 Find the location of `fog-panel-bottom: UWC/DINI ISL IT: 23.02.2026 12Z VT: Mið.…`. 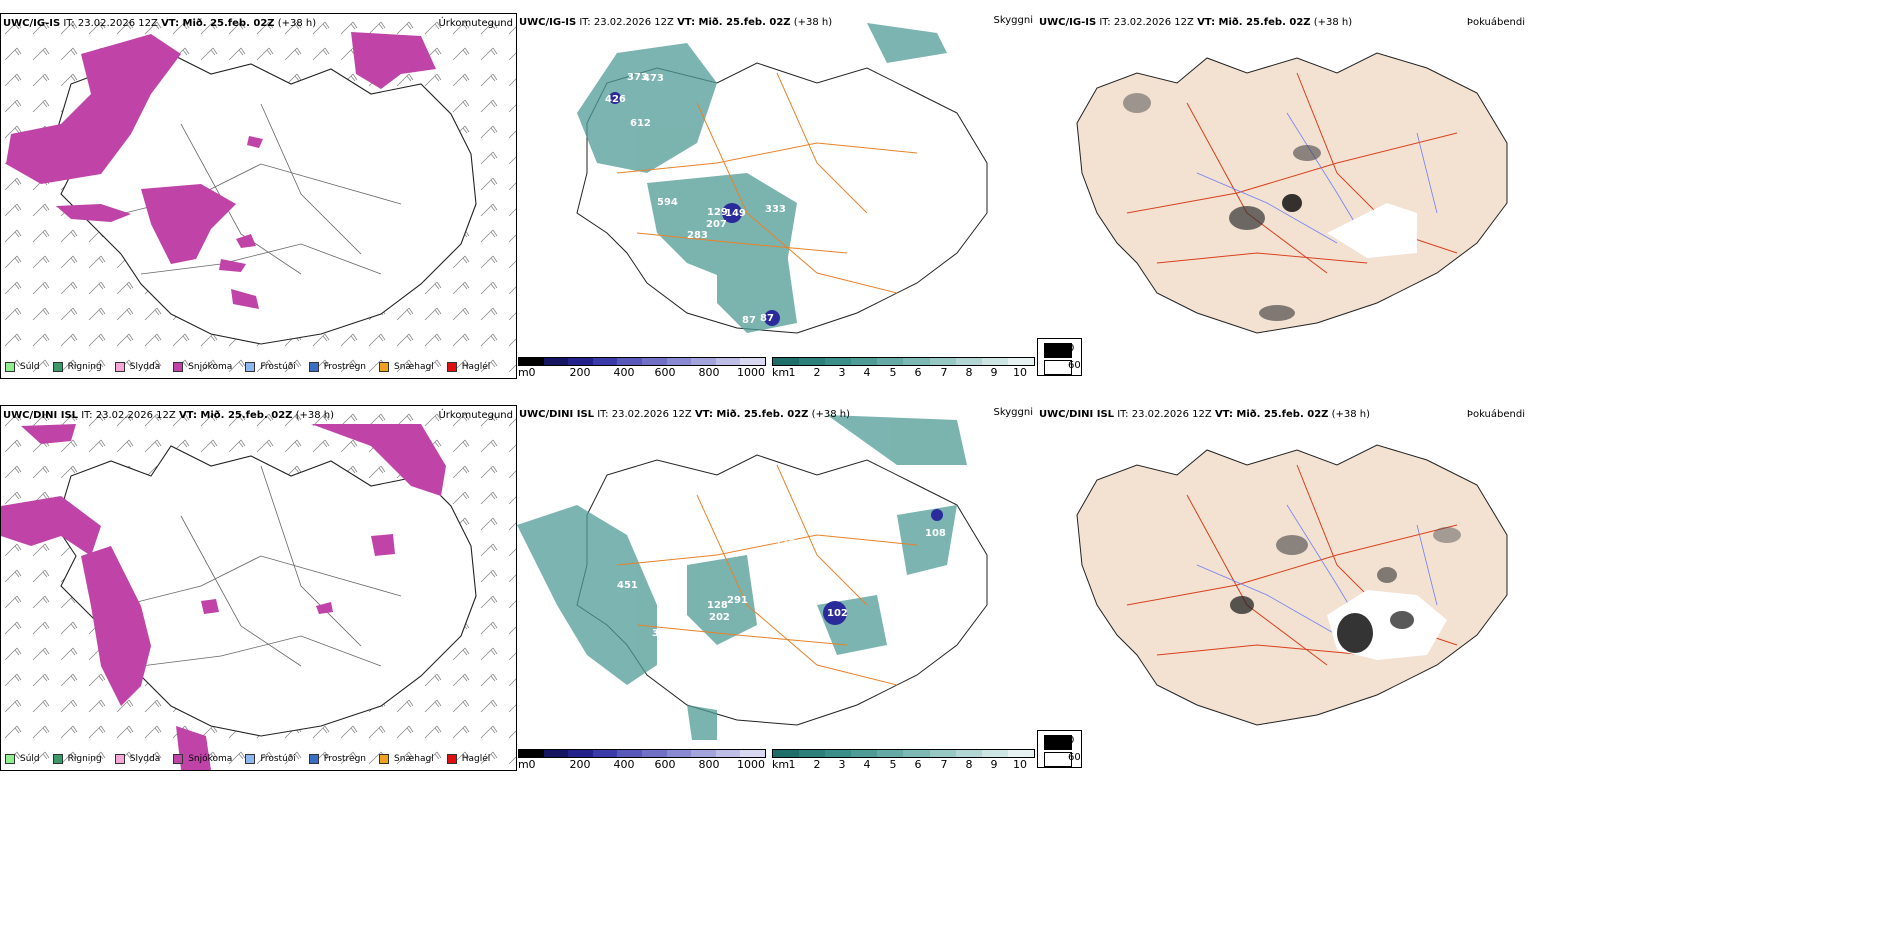

fog-panel-bottom: UWC/DINI ISL IT: 23.02.2026 12Z VT: Mið.… is located at coordinates (1282, 567).